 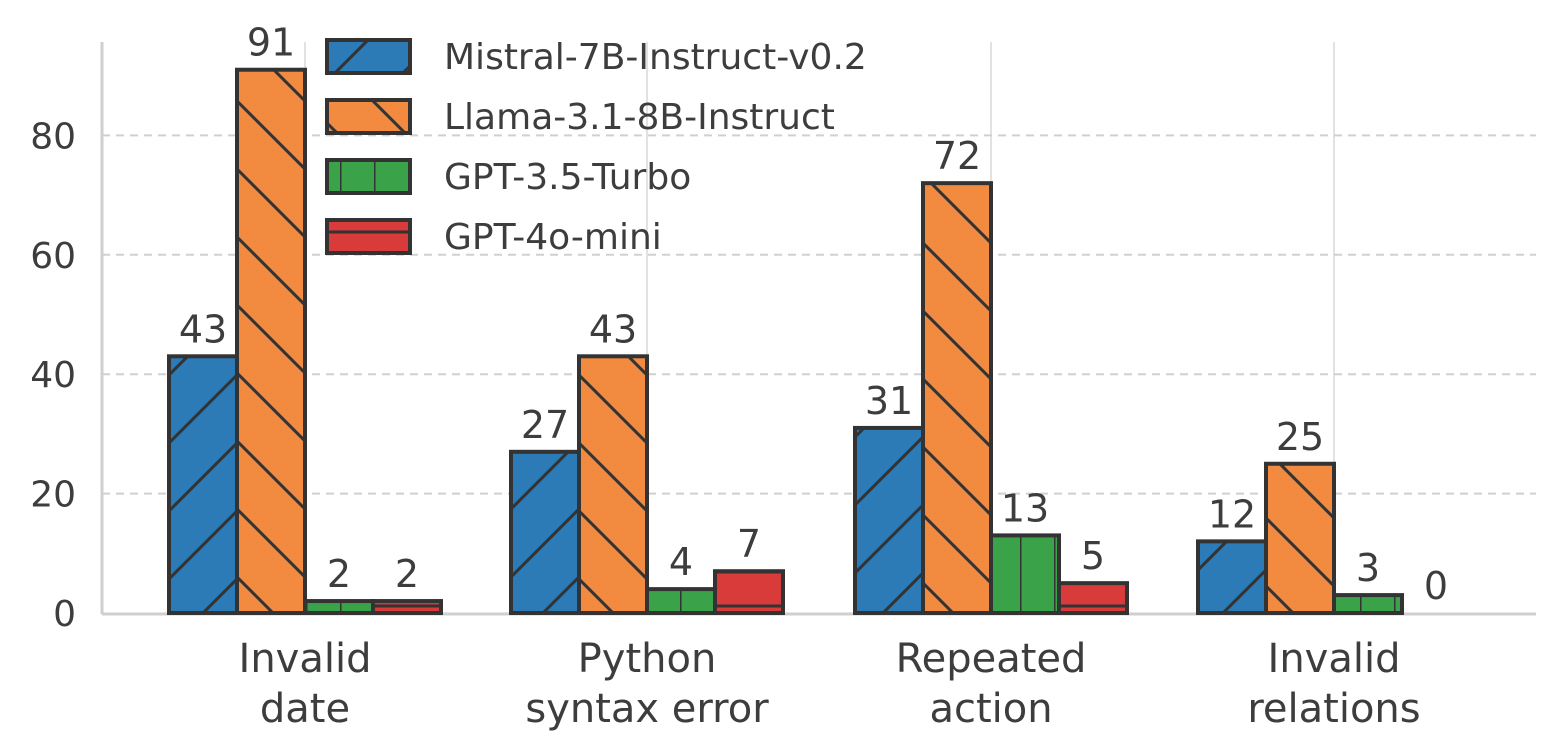 I want to click on bar-gpt-3-5-turbo-repeated-action, so click(x=1025, y=574).